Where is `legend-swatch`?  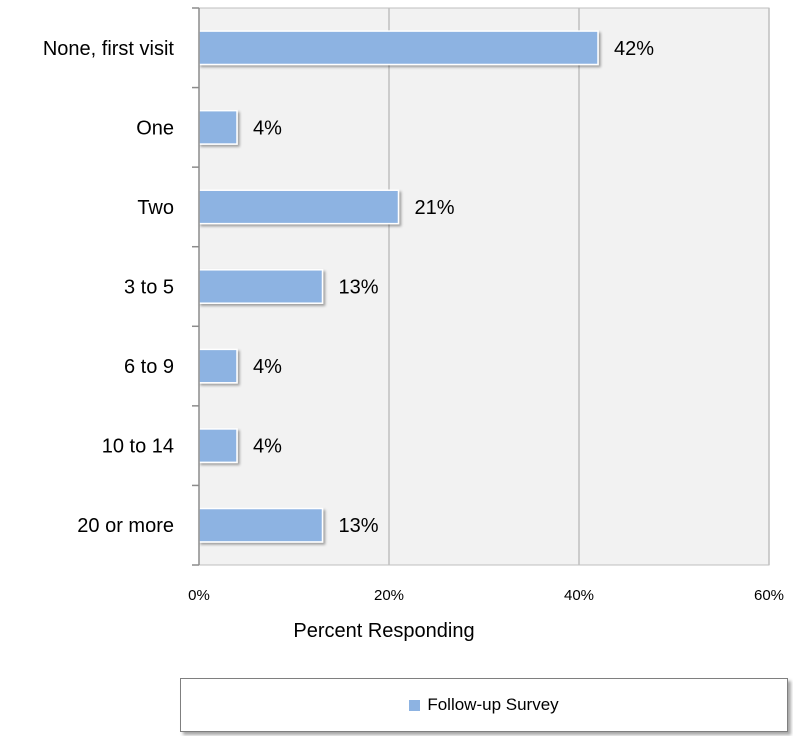 legend-swatch is located at coordinates (415, 705).